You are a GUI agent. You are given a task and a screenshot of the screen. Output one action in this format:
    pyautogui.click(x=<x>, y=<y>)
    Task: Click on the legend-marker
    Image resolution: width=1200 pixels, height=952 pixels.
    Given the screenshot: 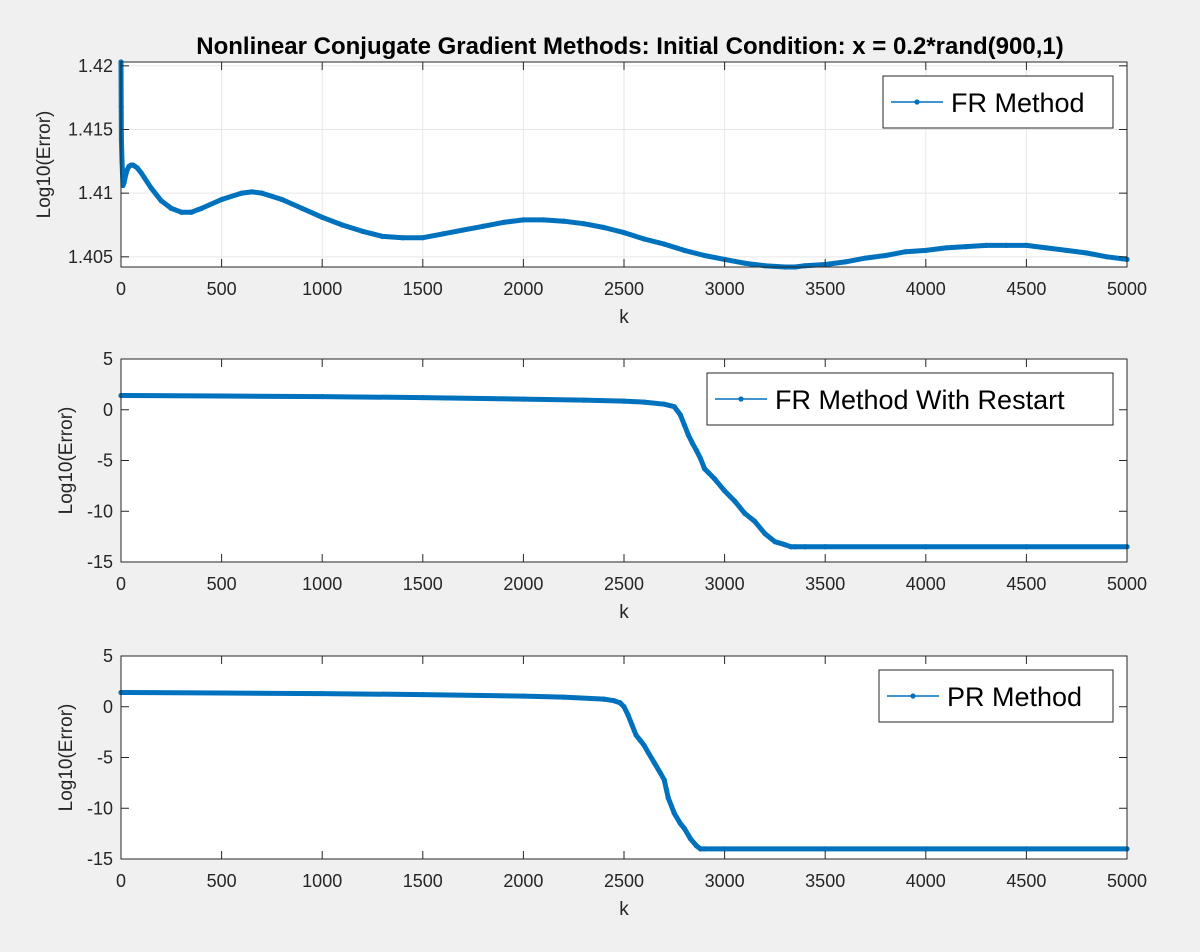 What is the action you would take?
    pyautogui.click(x=917, y=102)
    